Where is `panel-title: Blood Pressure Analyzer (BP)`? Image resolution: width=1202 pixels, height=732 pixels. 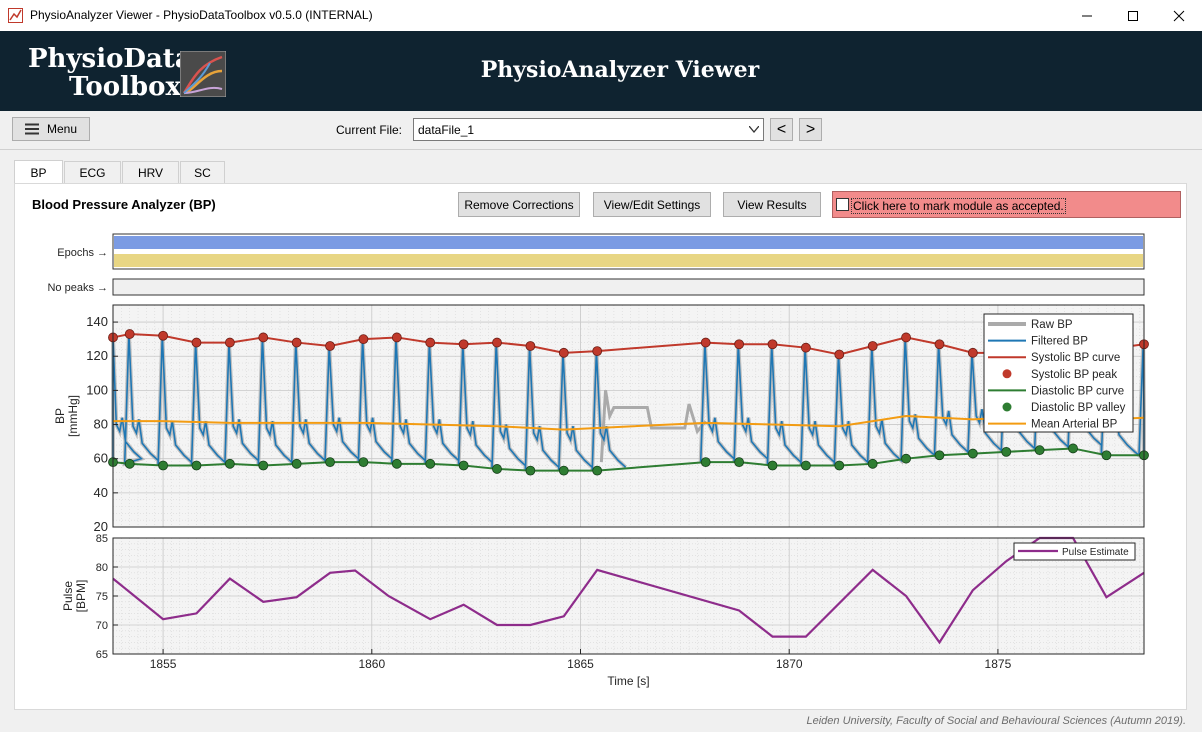 panel-title: Blood Pressure Analyzer (BP) is located at coordinates (124, 204).